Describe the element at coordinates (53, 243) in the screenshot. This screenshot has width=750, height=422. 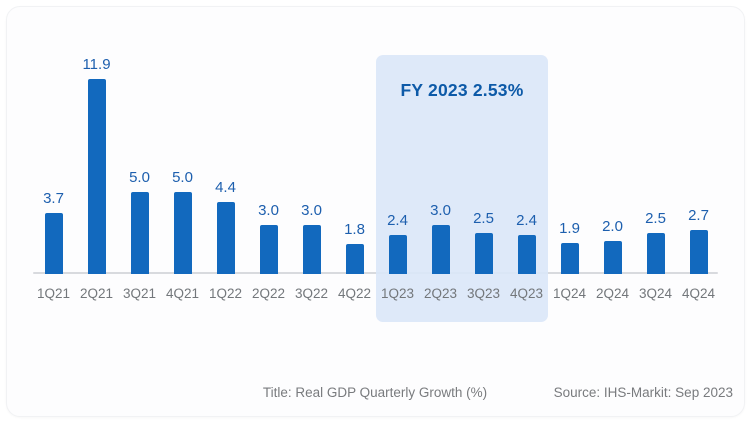
I see `bar-1q21` at that location.